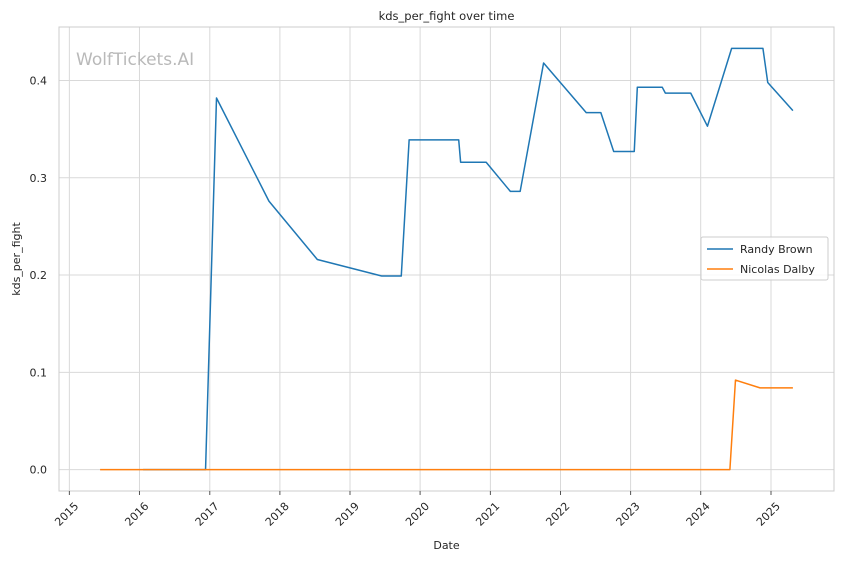 This screenshot has width=844, height=561. I want to click on legend-label-randy-brown: Randy Brown, so click(776, 249).